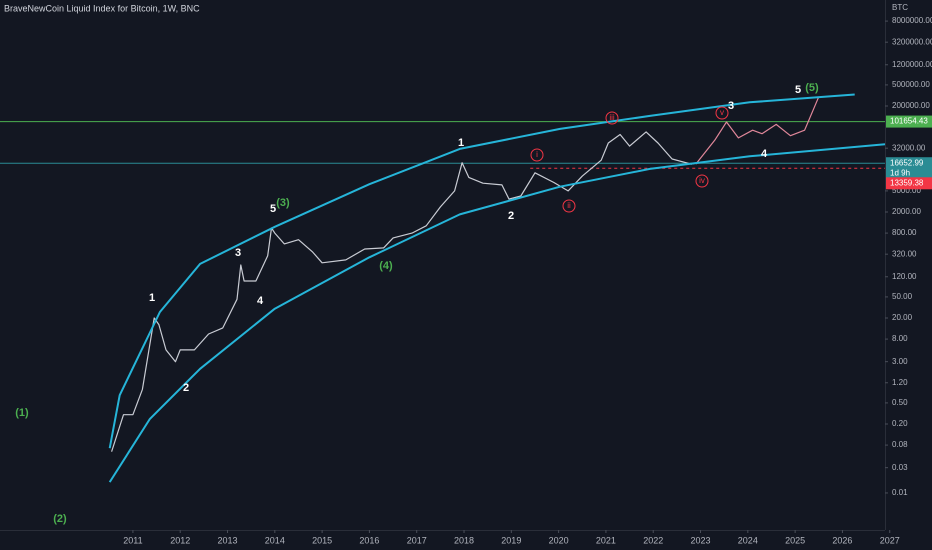 Image resolution: width=932 pixels, height=550 pixels. I want to click on y-tick-label: 32000.00, so click(909, 147).